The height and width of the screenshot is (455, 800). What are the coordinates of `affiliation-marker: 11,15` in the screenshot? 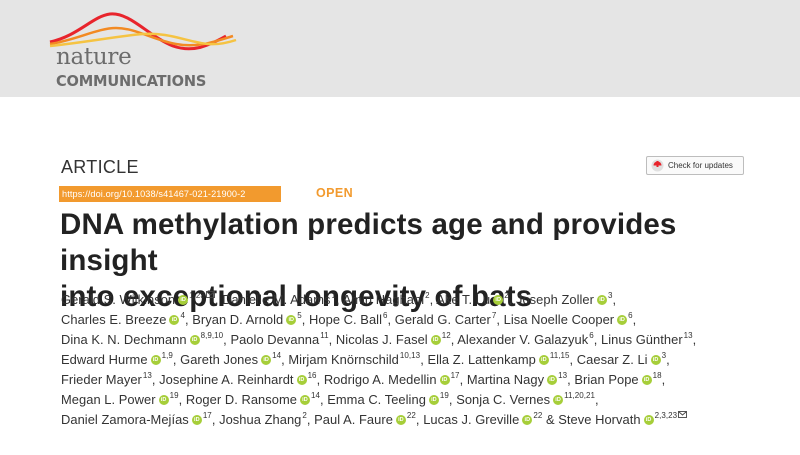 It's located at (559, 355).